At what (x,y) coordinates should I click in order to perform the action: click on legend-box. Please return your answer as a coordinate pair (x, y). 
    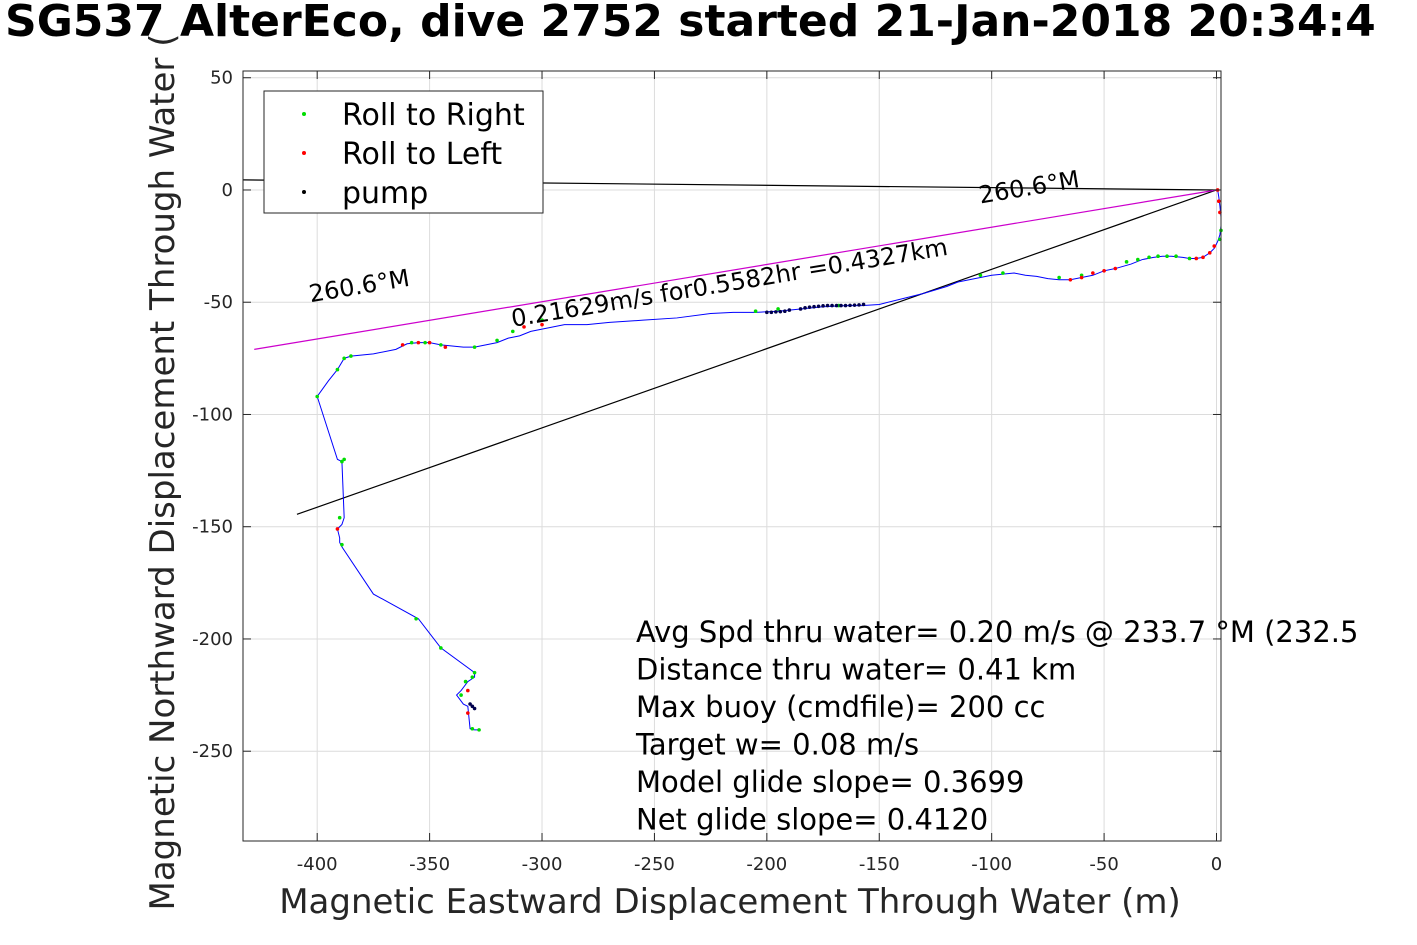
    Looking at the image, I should click on (403, 152).